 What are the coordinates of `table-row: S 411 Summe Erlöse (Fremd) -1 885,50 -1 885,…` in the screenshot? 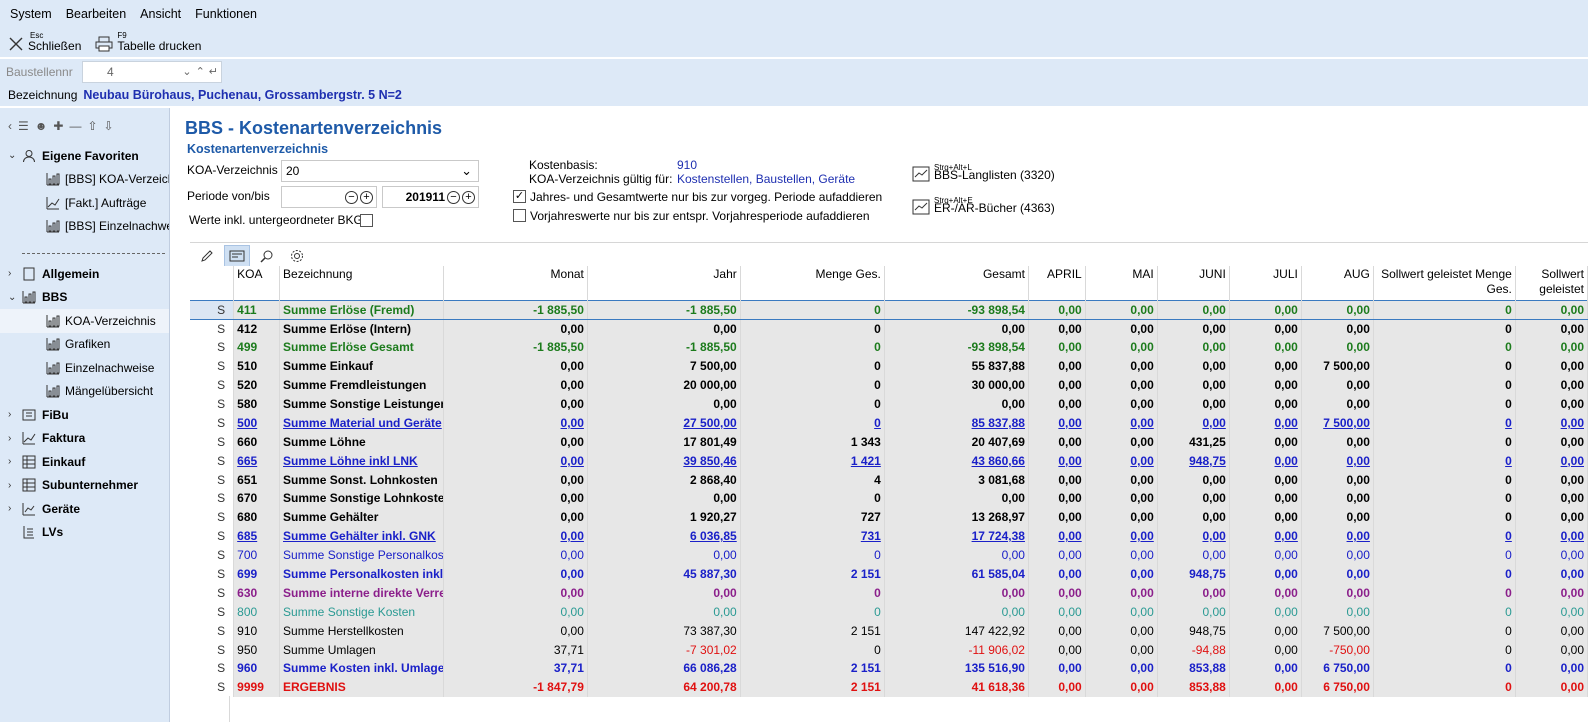 It's located at (889, 309).